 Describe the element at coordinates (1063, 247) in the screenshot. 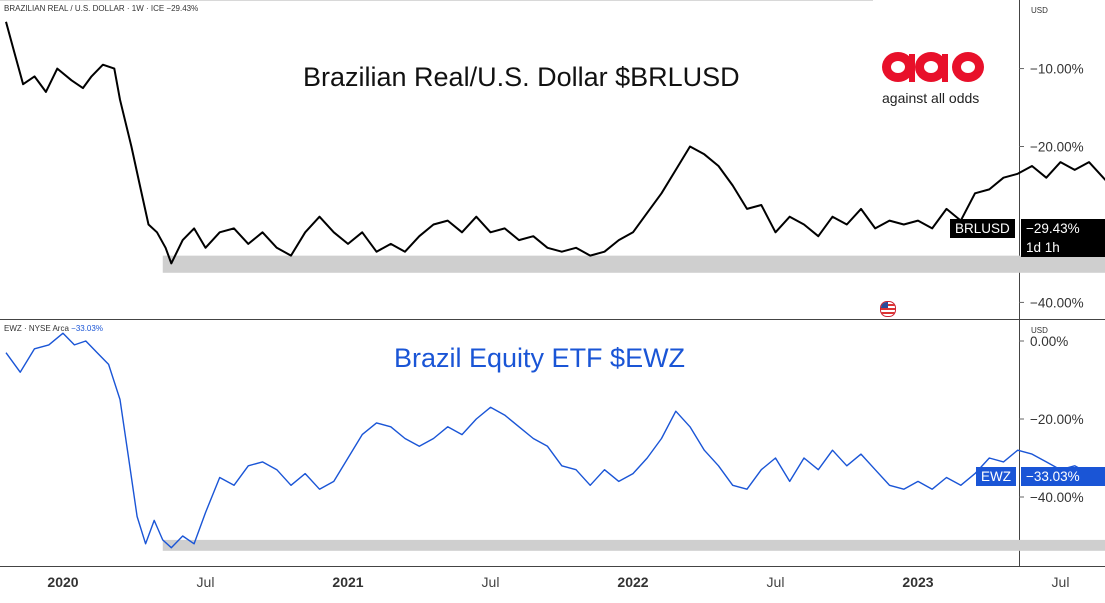

I see `brlusd-countdown-tag: 1d 1h` at that location.